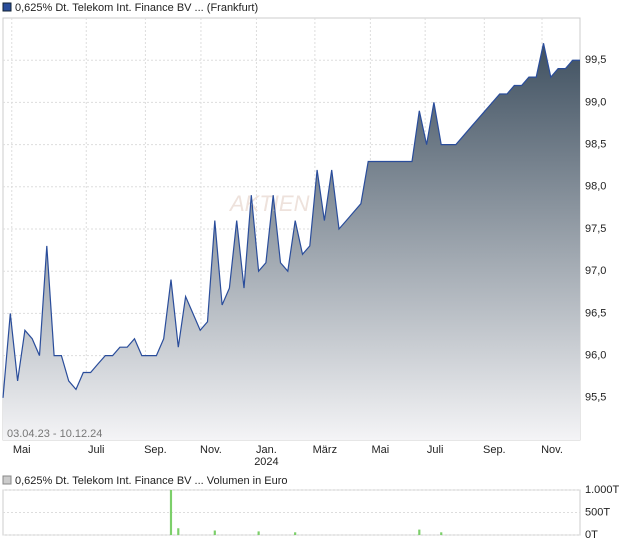 This screenshot has height=546, width=620. I want to click on y-tick-label: 1.000T, so click(602, 490).